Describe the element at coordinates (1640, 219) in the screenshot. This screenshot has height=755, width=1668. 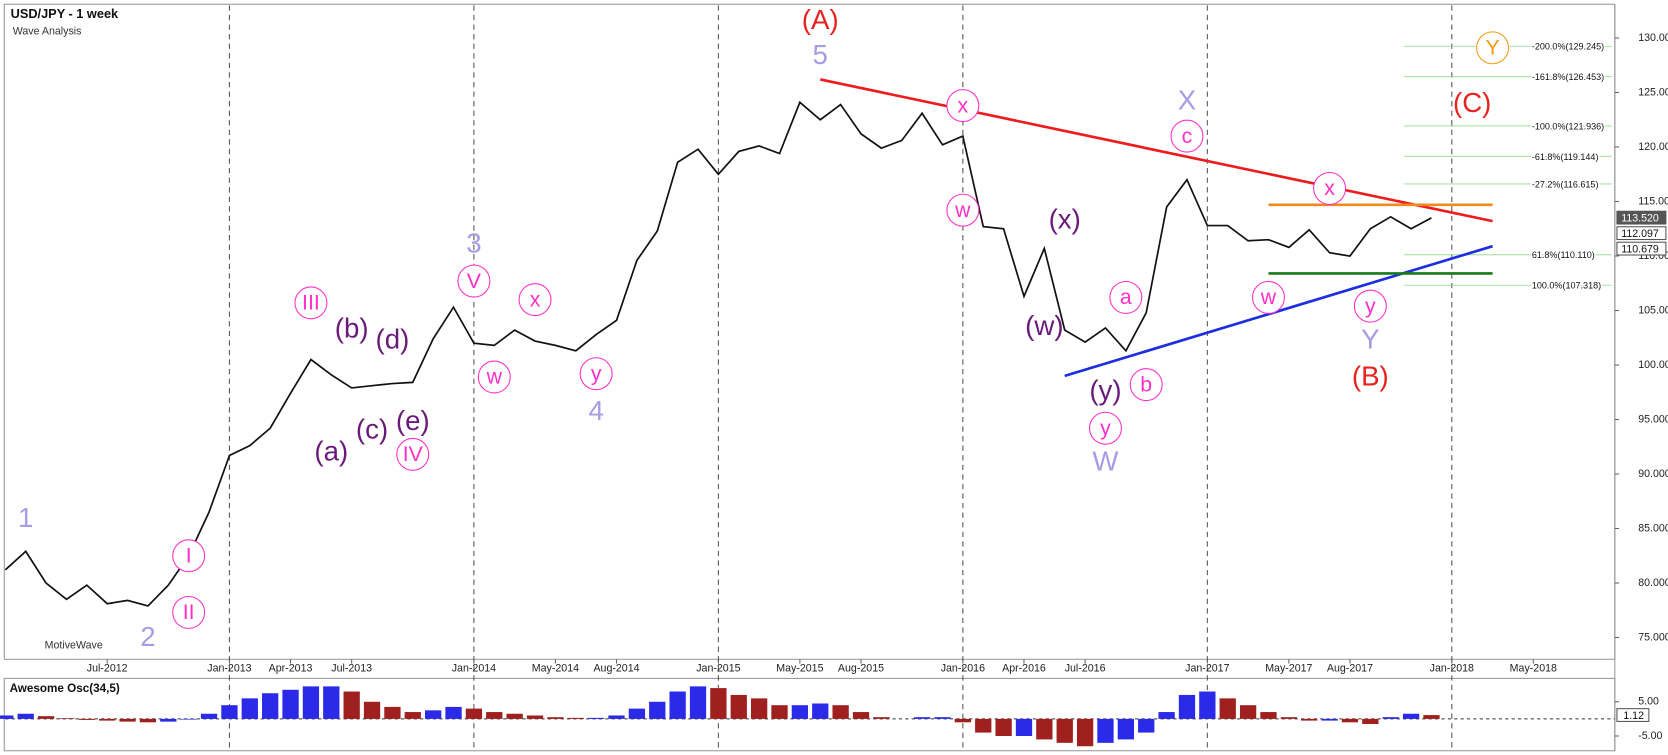
I see `price-tag-label: 113.520` at that location.